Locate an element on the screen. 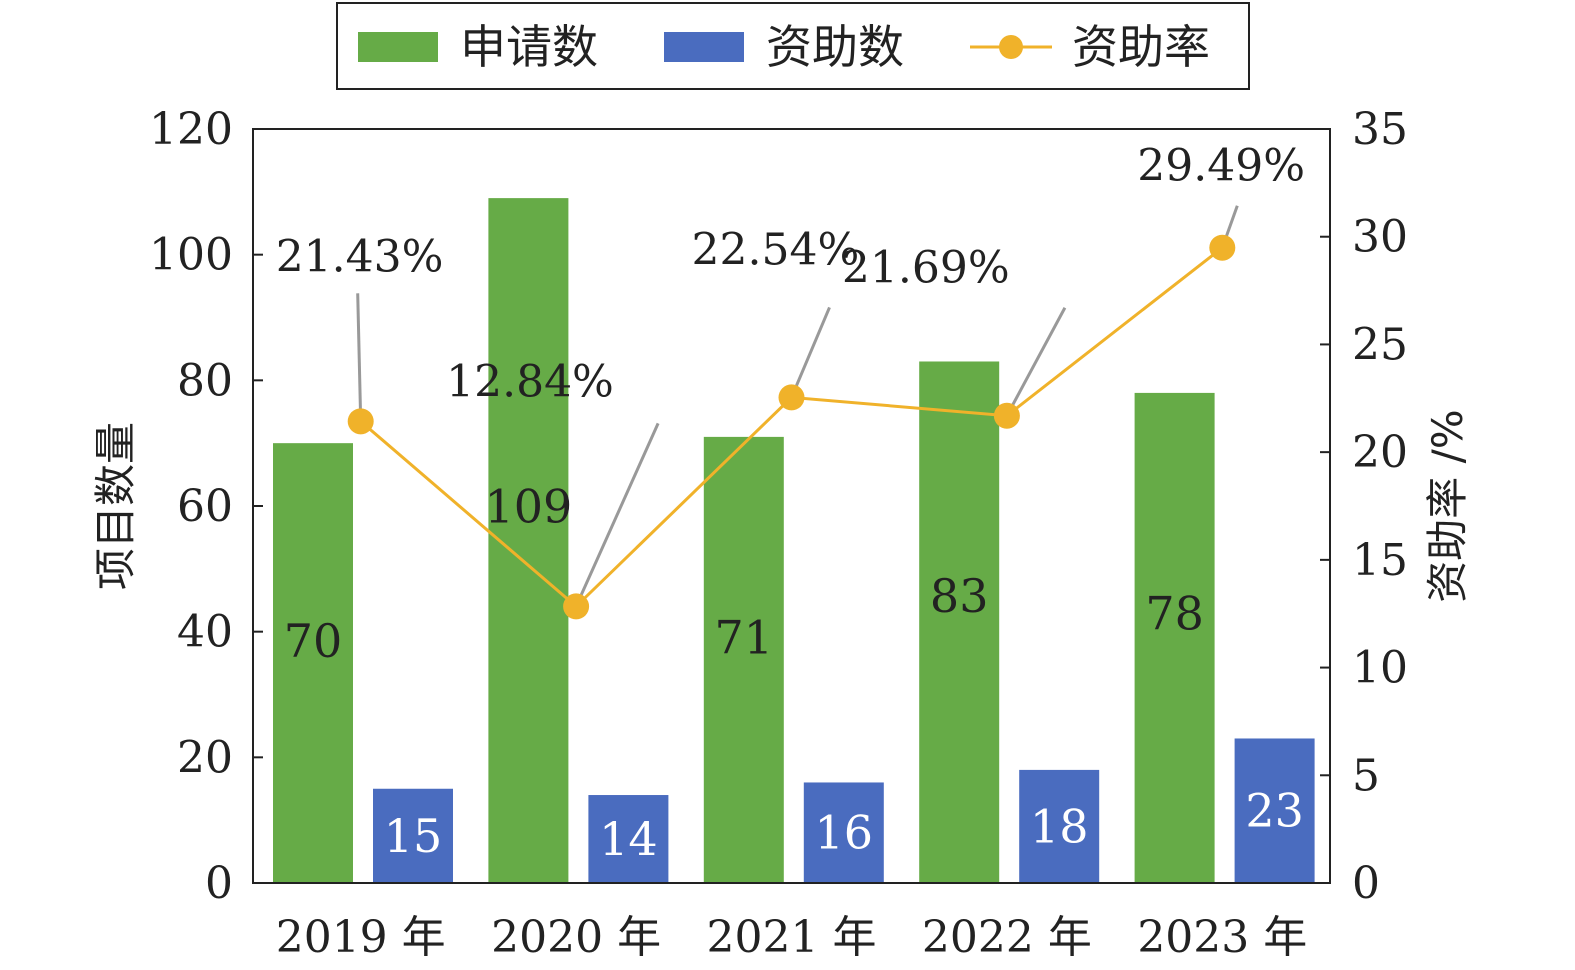  rate-label: 22.54% is located at coordinates (776, 249).